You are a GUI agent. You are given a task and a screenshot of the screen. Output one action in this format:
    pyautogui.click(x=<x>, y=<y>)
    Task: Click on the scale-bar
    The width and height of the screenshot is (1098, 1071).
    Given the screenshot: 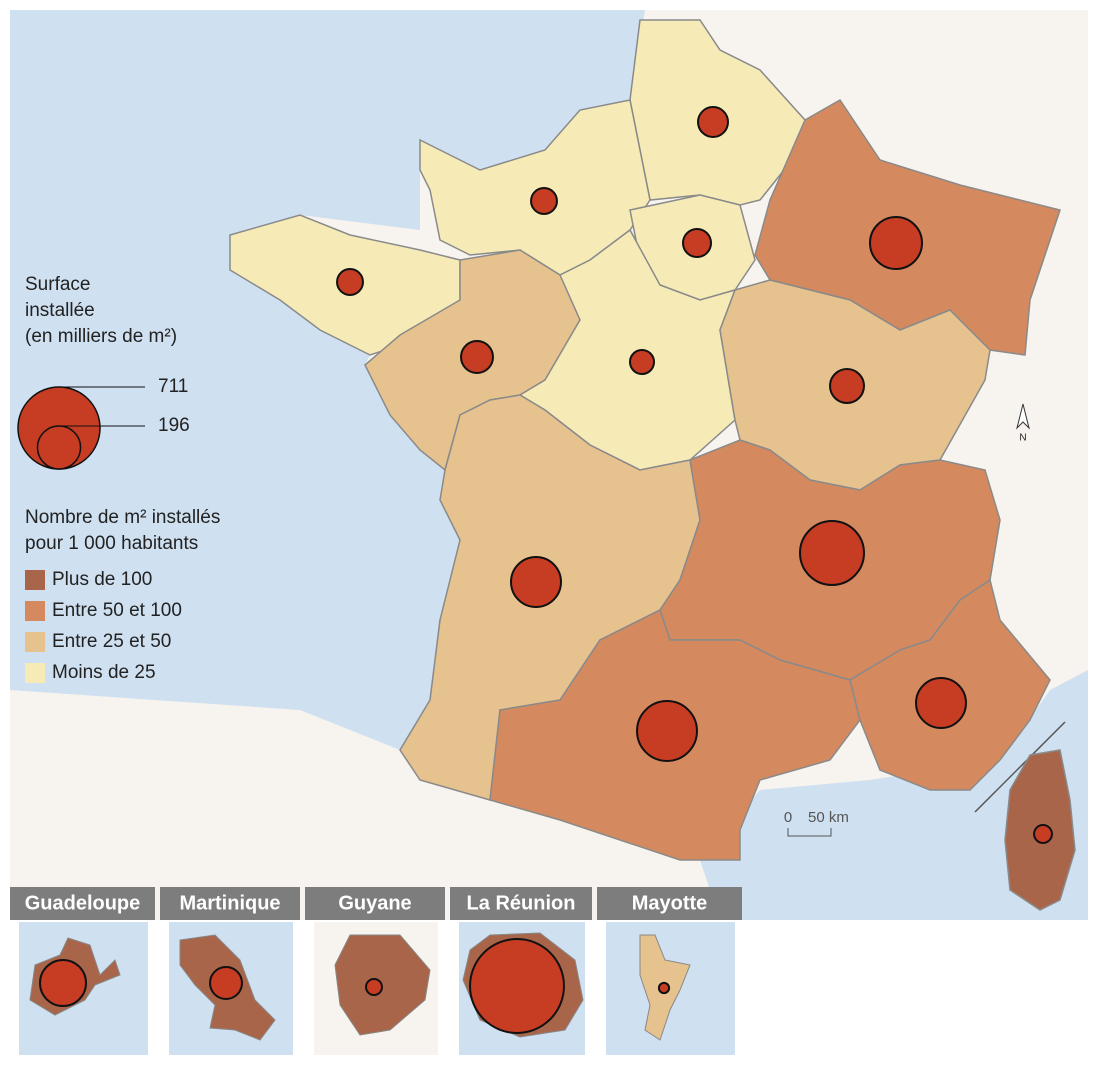 What is the action you would take?
    pyautogui.click(x=809, y=832)
    